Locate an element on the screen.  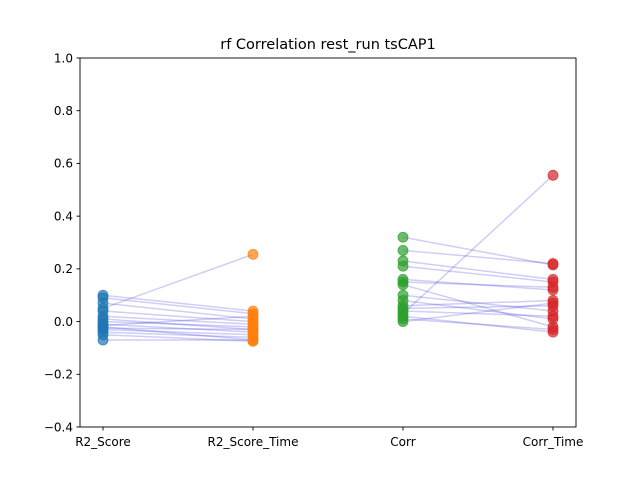
x-tick-label: R2_Score_Time is located at coordinates (253, 442).